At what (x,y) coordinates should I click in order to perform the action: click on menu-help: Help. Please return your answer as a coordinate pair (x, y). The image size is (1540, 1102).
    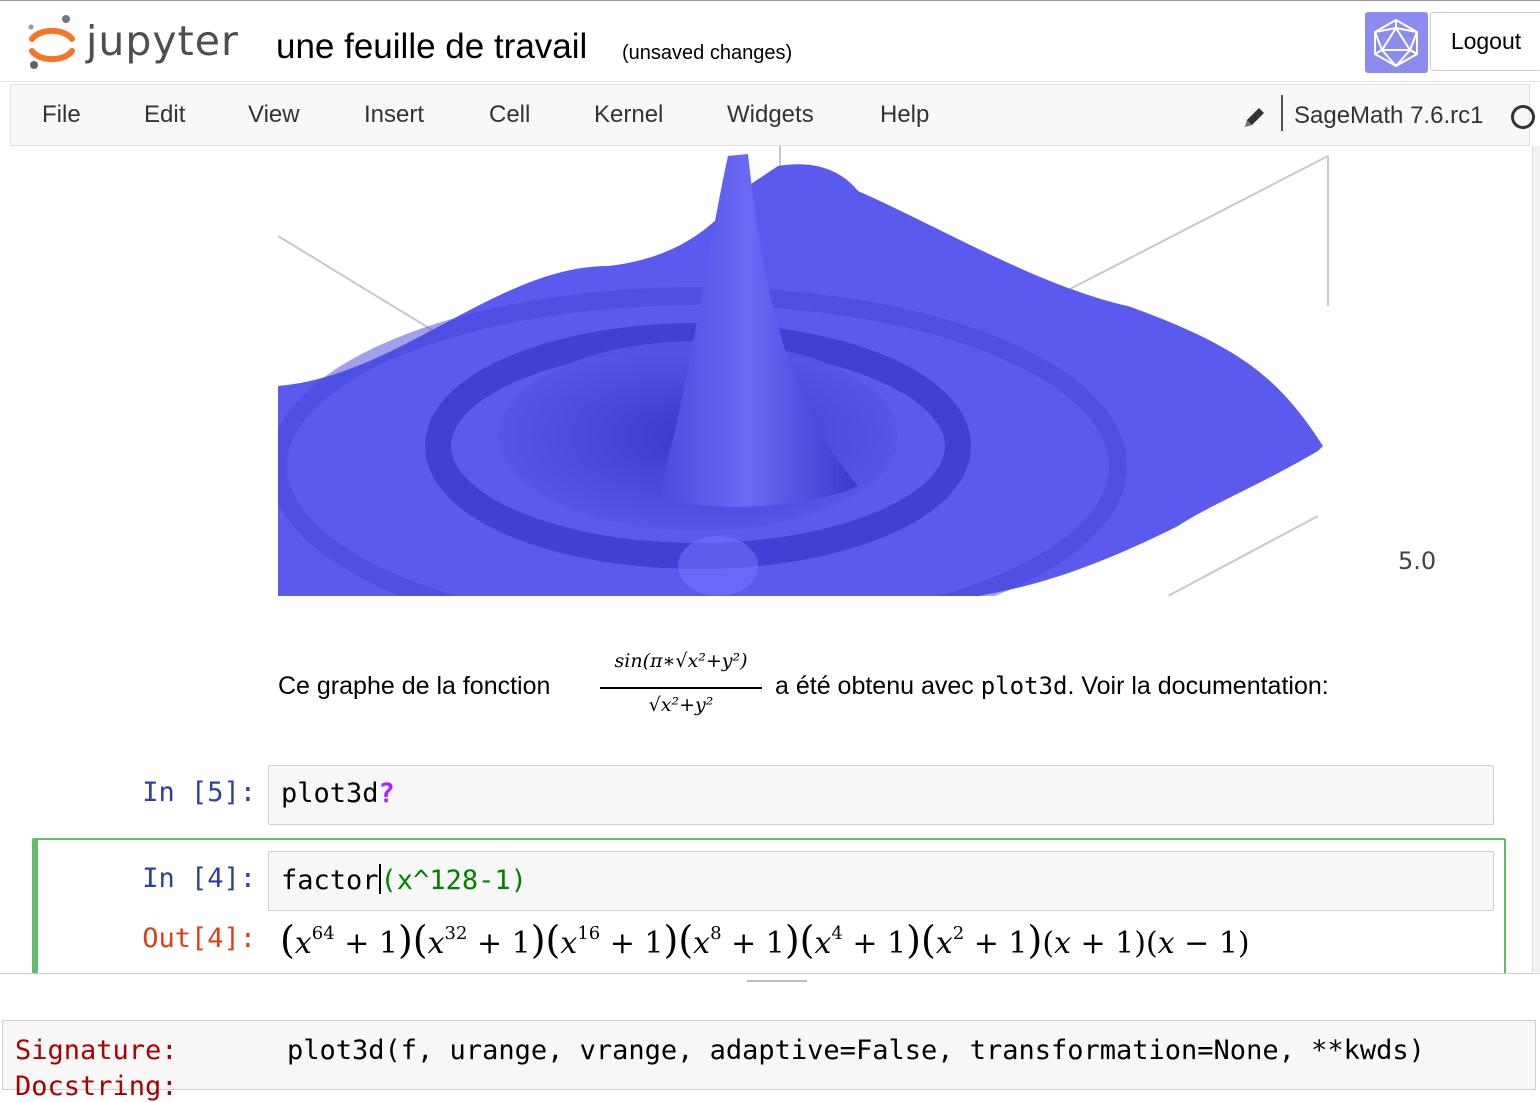
    Looking at the image, I should click on (905, 114).